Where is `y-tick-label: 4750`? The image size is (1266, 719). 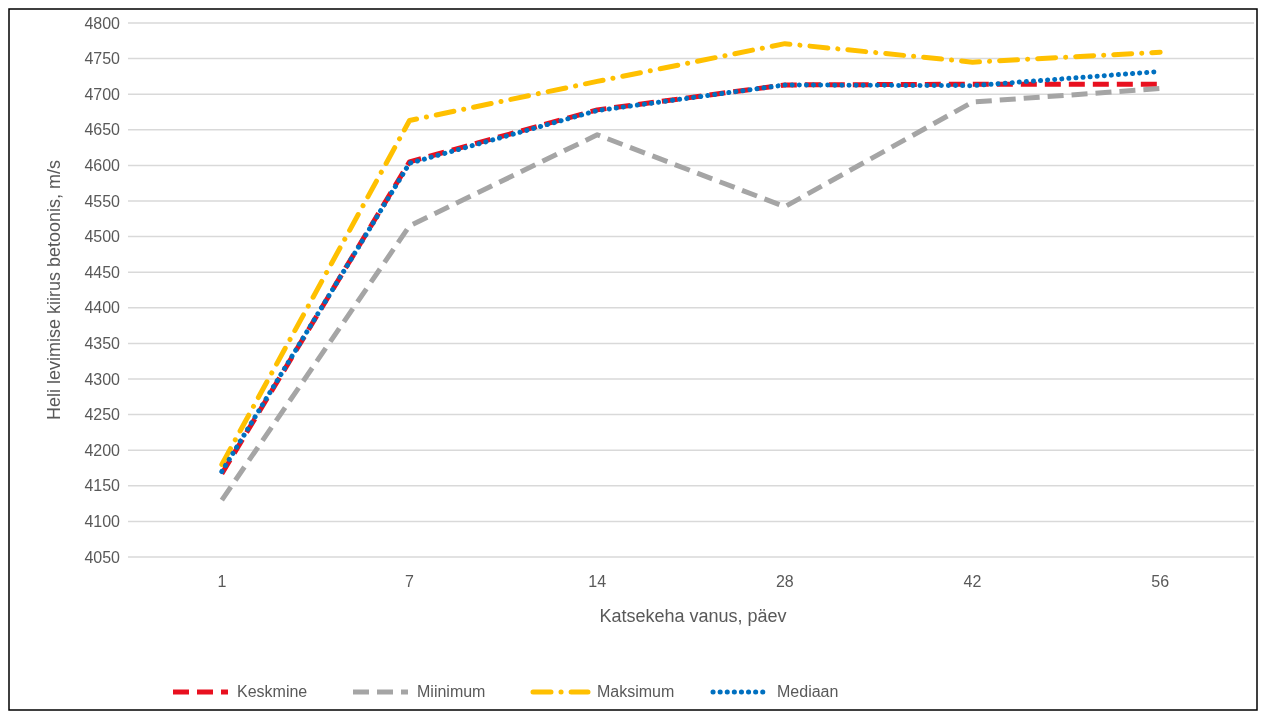
y-tick-label: 4750 is located at coordinates (102, 59).